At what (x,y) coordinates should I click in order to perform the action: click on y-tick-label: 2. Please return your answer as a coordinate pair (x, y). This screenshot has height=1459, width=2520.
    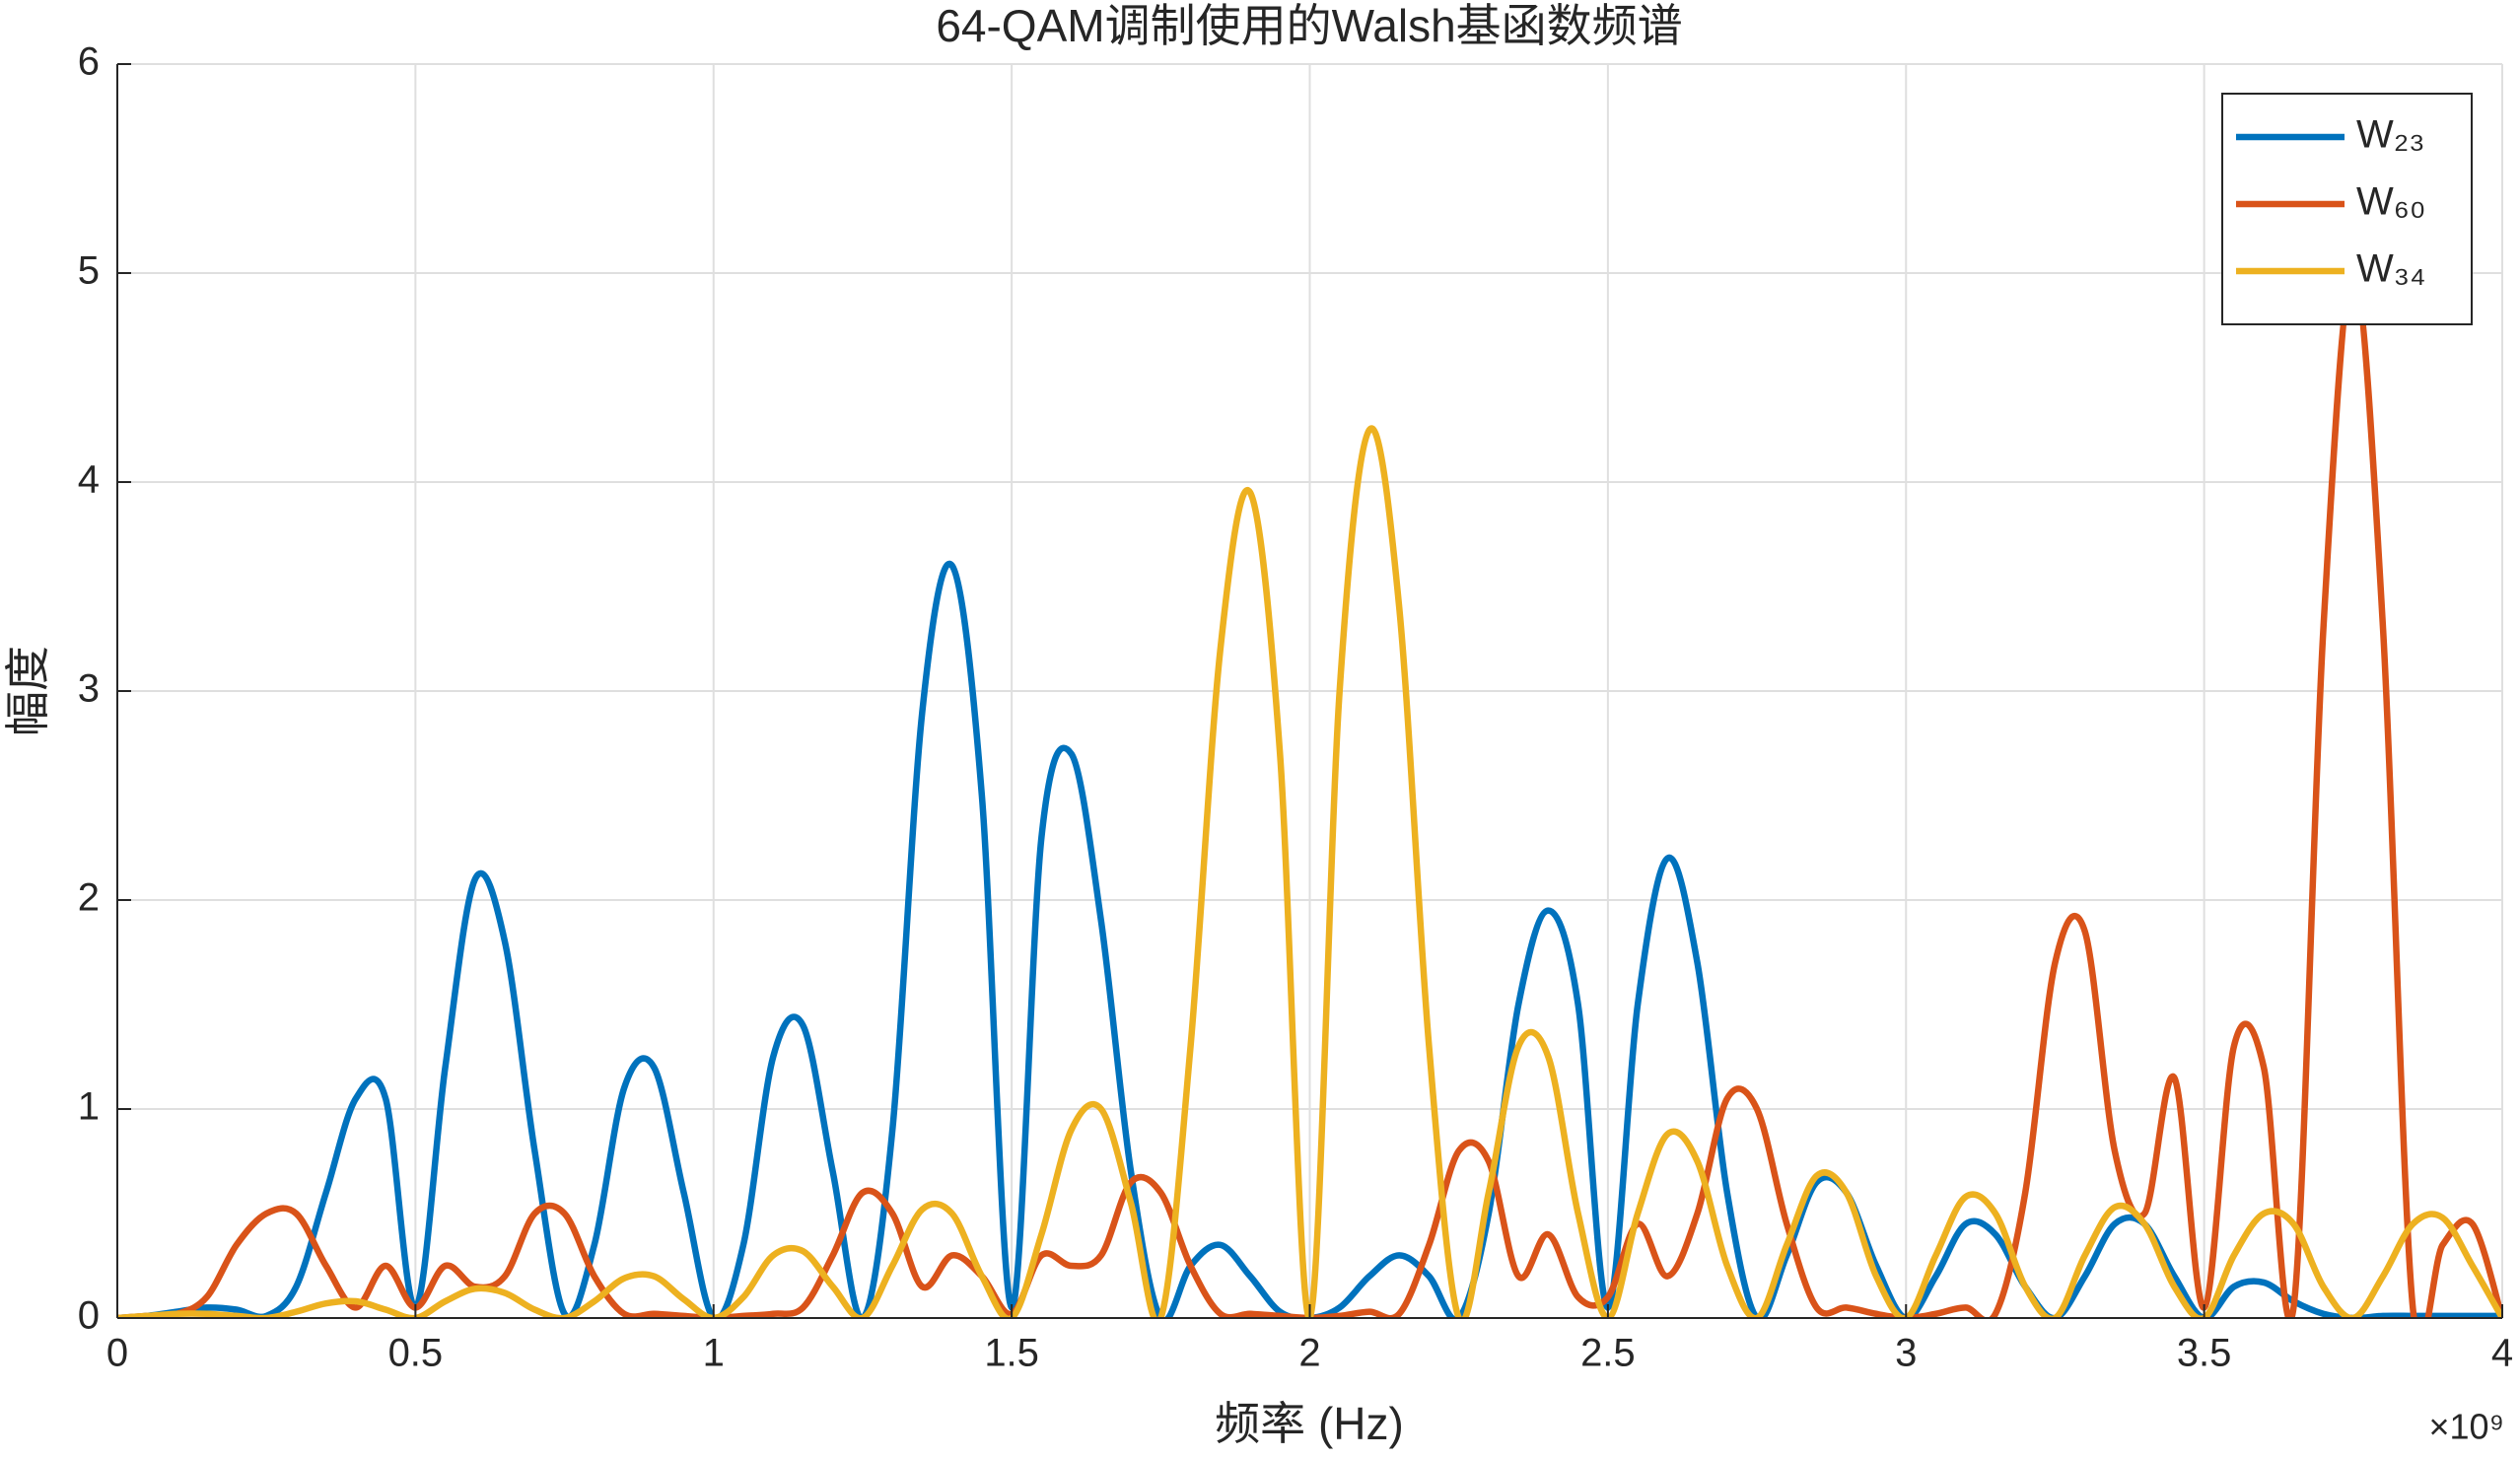
    Looking at the image, I should click on (89, 898).